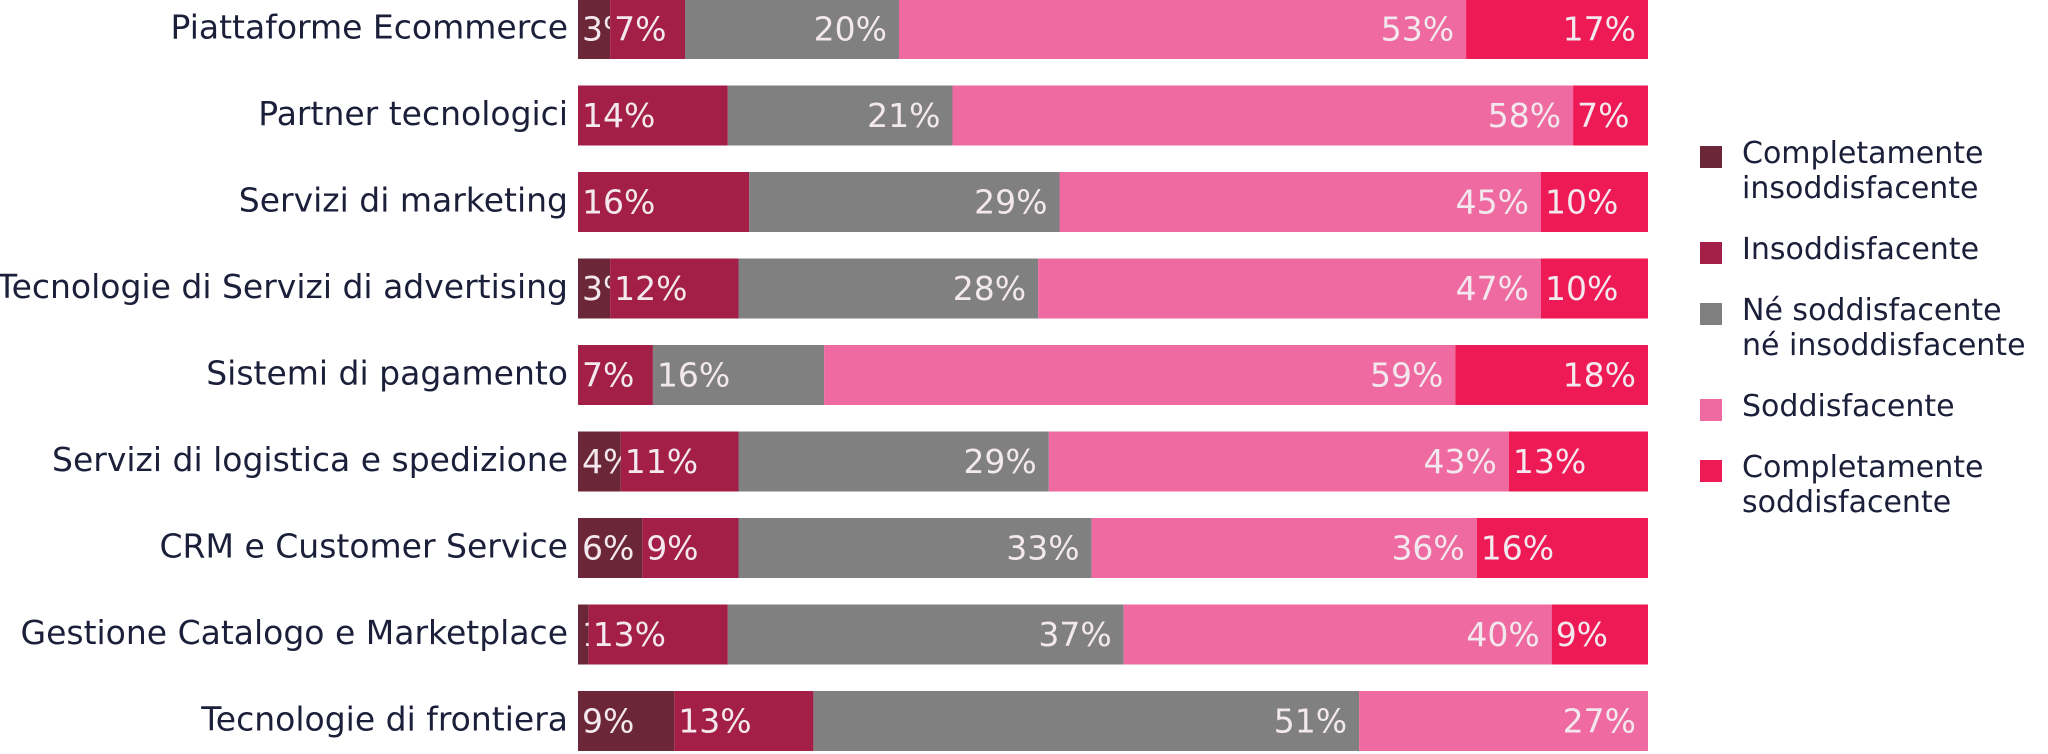  What do you see at coordinates (1884, 328) in the screenshot?
I see `legend-label: Né soddisfacente né insoddisfacente` at bounding box center [1884, 328].